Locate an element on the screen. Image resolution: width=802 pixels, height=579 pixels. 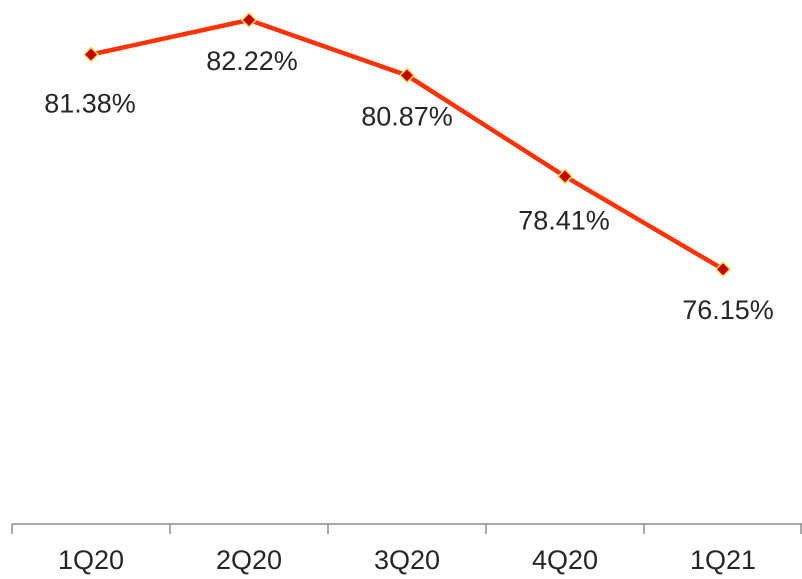
x-tick-label: 1Q20 is located at coordinates (91, 560).